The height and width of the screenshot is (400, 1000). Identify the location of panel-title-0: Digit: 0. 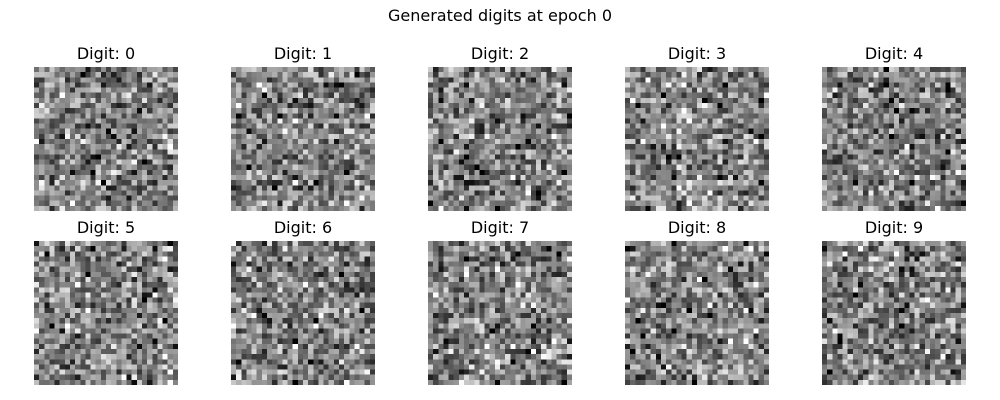
(106, 53).